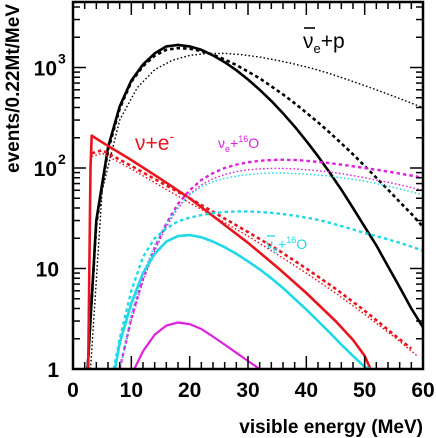 This screenshot has height=438, width=436. Describe the element at coordinates (234, 143) in the screenshot. I see `nue-o16-plus: +` at that location.